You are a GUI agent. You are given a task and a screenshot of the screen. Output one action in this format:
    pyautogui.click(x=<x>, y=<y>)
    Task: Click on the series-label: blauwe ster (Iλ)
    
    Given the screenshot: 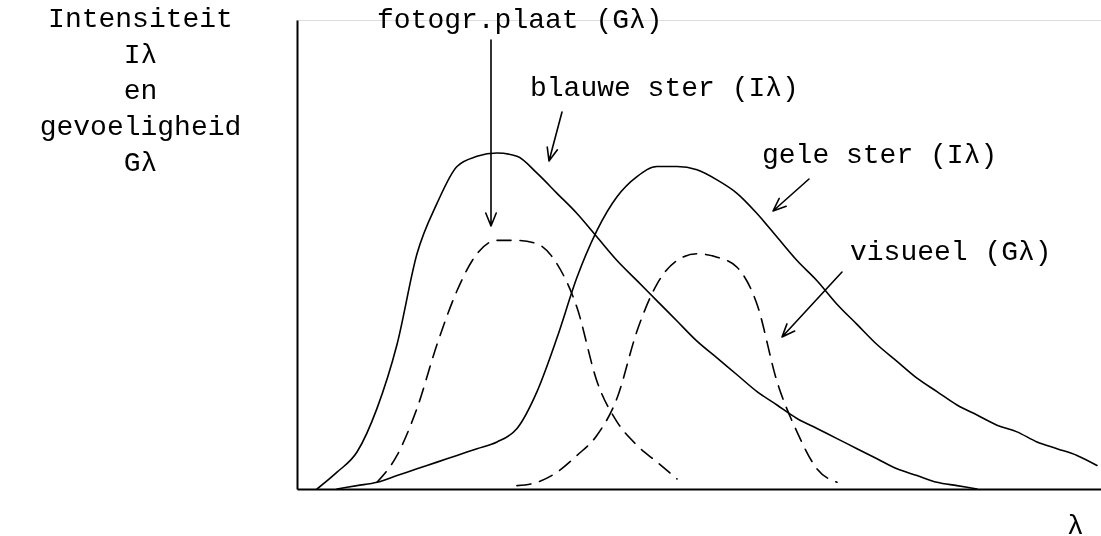 What is the action you would take?
    pyautogui.click(x=664, y=88)
    